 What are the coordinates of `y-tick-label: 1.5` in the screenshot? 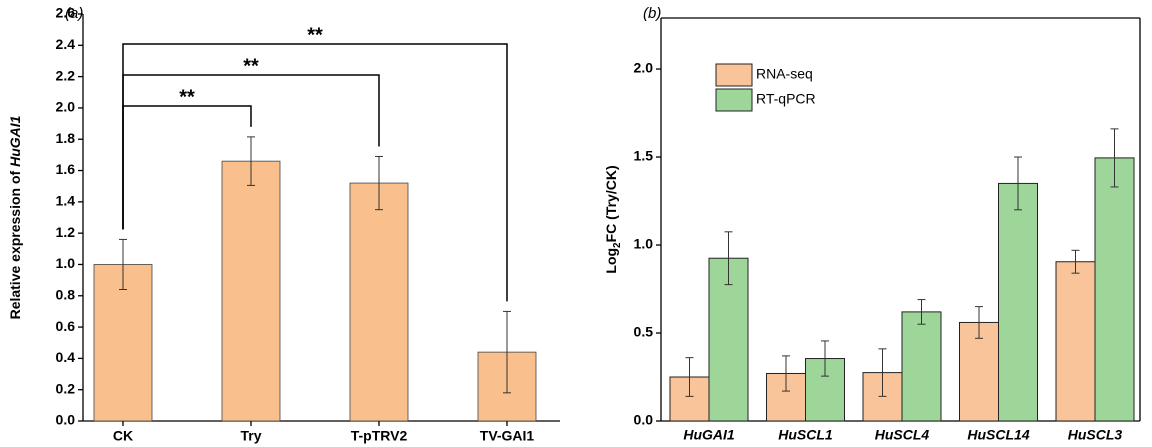 It's located at (644, 156).